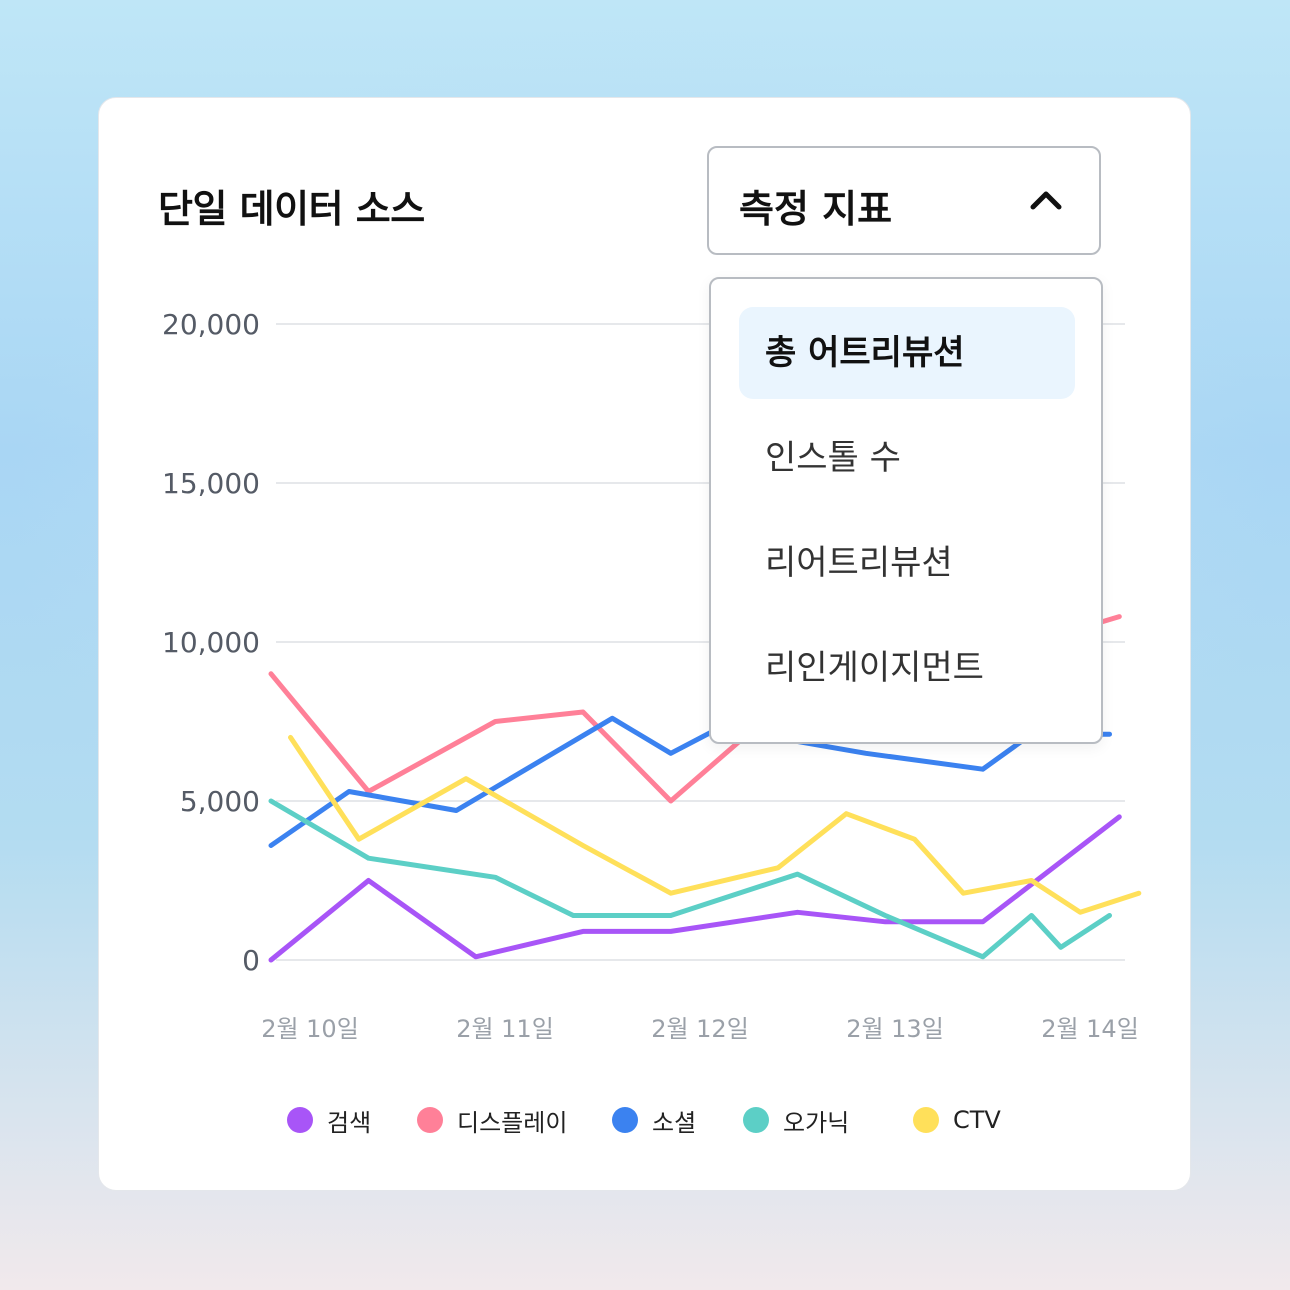 Image resolution: width=1290 pixels, height=1290 pixels. I want to click on page-title: 단일 데이터 소스, so click(291, 209).